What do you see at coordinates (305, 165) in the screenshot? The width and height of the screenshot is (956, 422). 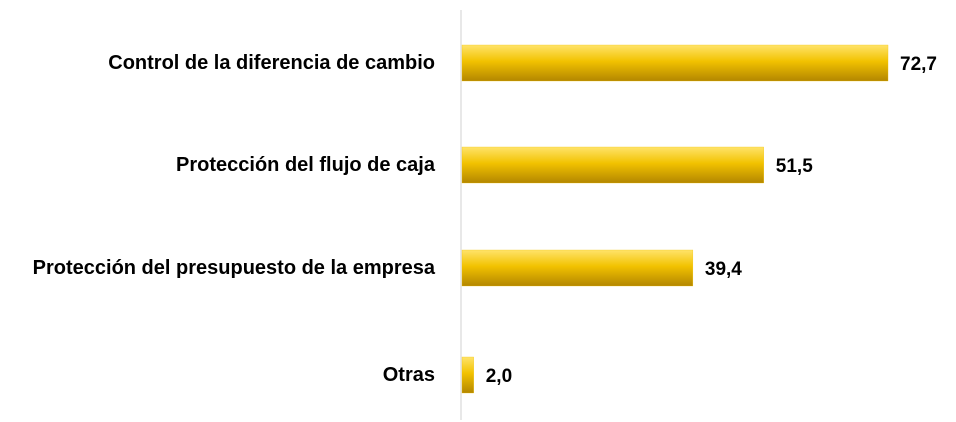 I see `category-label: Protección del flujo de caja` at bounding box center [305, 165].